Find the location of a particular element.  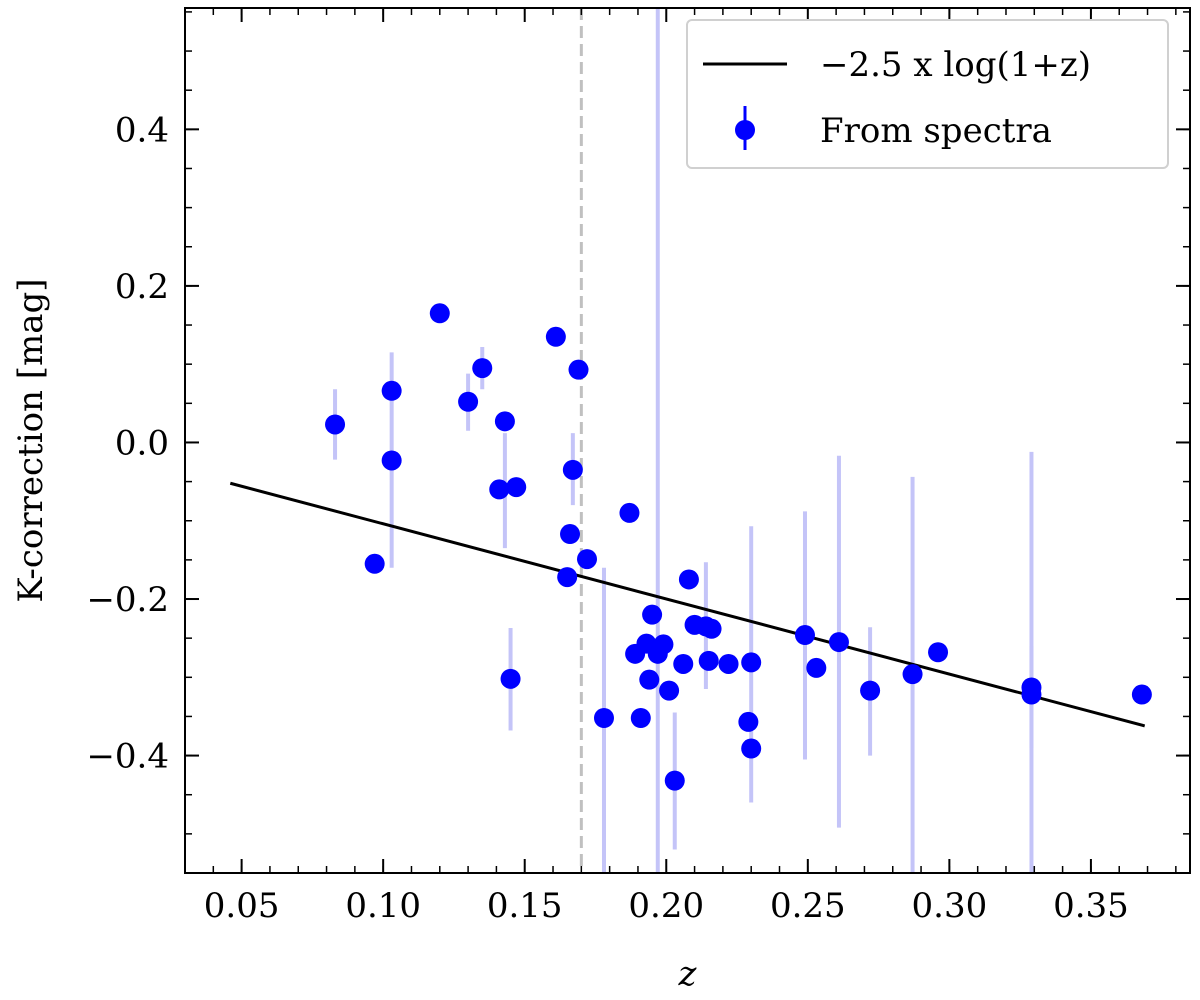

legend-marker-label: From spectra is located at coordinates (936, 131).